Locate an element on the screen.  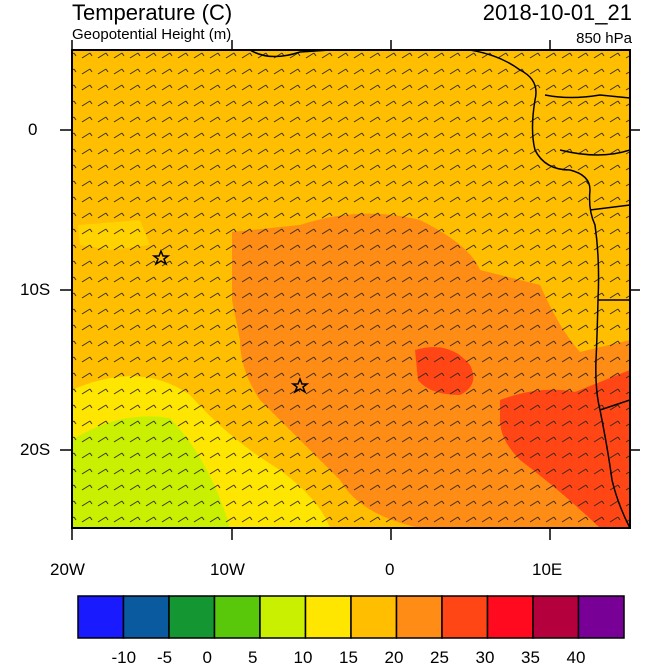
x-label-0: 0 is located at coordinates (390, 569).